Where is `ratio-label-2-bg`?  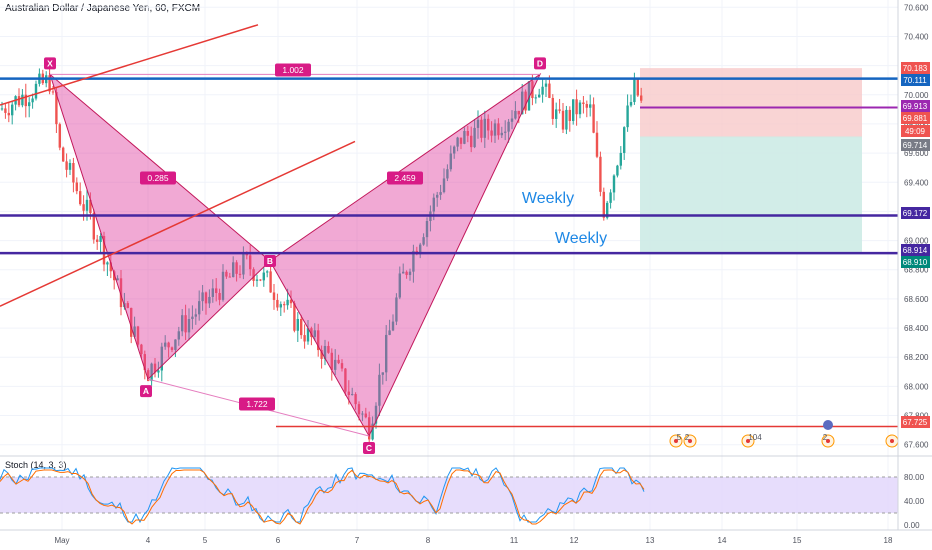 ratio-label-2-bg is located at coordinates (405, 178).